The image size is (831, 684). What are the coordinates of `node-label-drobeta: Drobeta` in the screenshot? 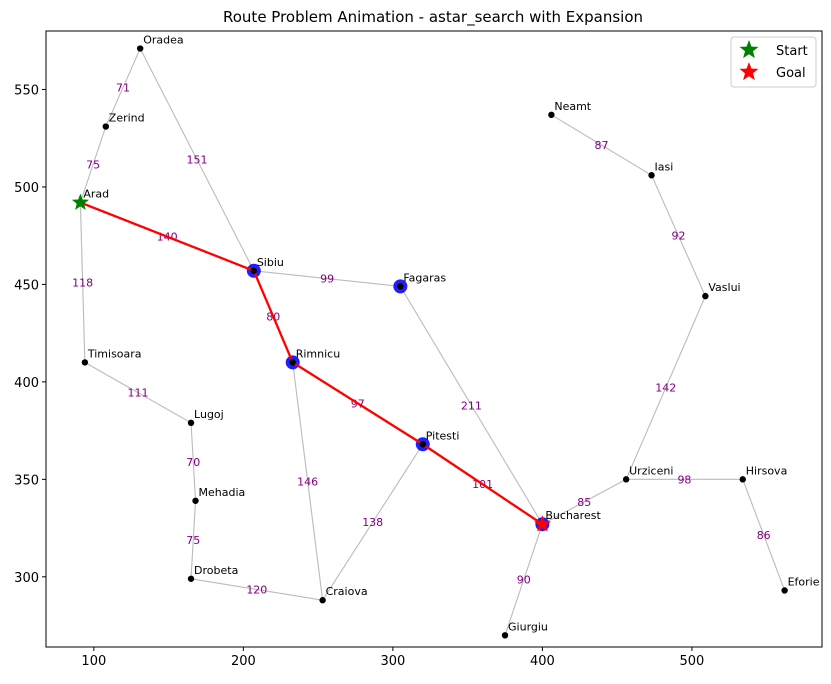 It's located at (216, 570).